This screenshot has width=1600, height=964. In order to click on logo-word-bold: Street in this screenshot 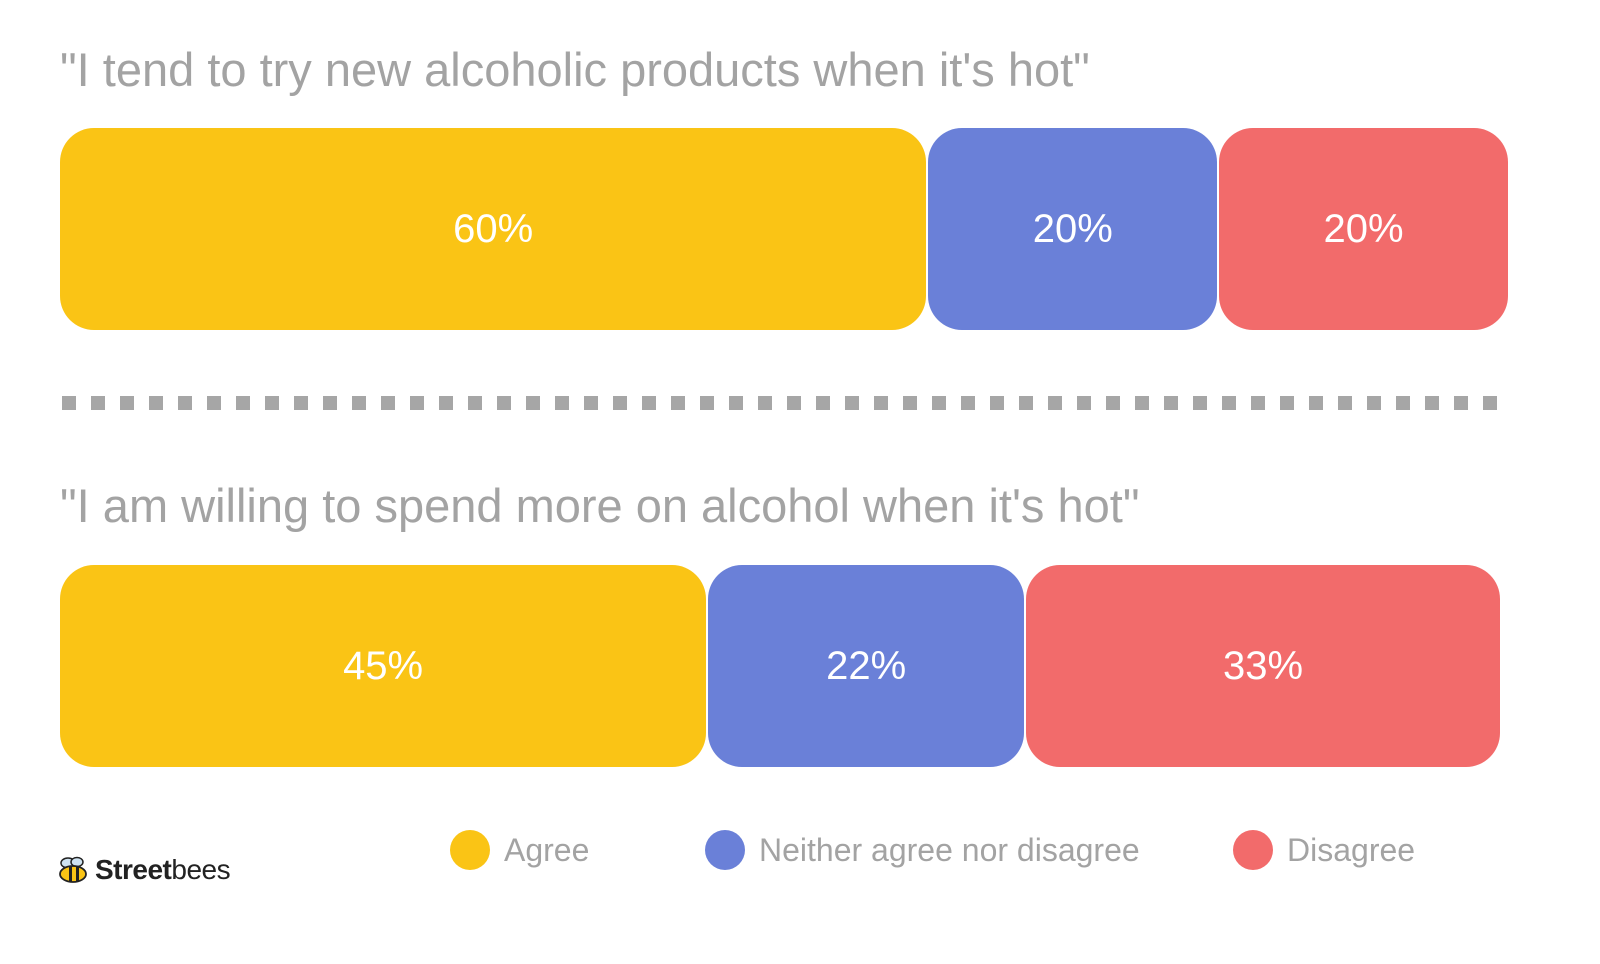, I will do `click(133, 869)`.